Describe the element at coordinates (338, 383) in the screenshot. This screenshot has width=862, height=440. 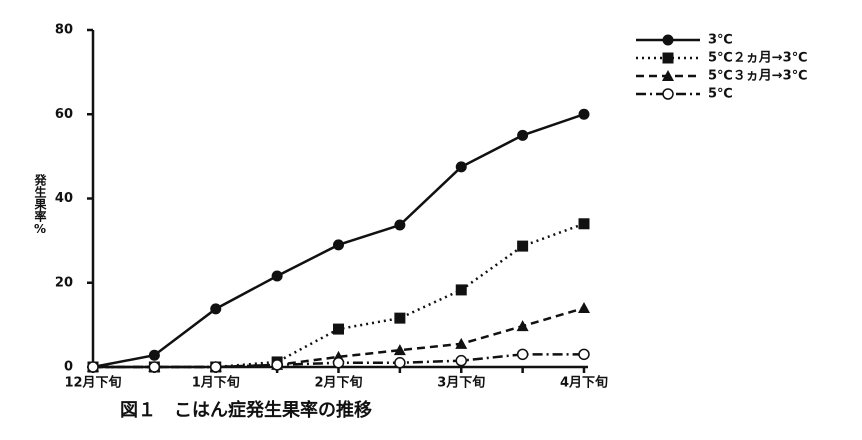
I see `x-tick-label: 2月下旬` at that location.